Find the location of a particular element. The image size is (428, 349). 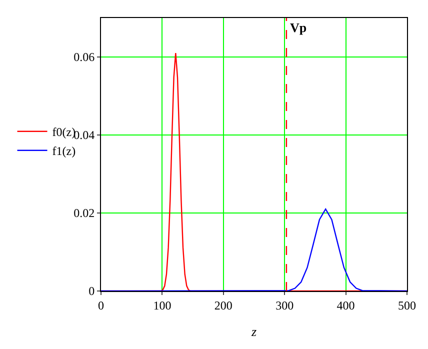

y-tick-label: 0.02 is located at coordinates (84, 213).